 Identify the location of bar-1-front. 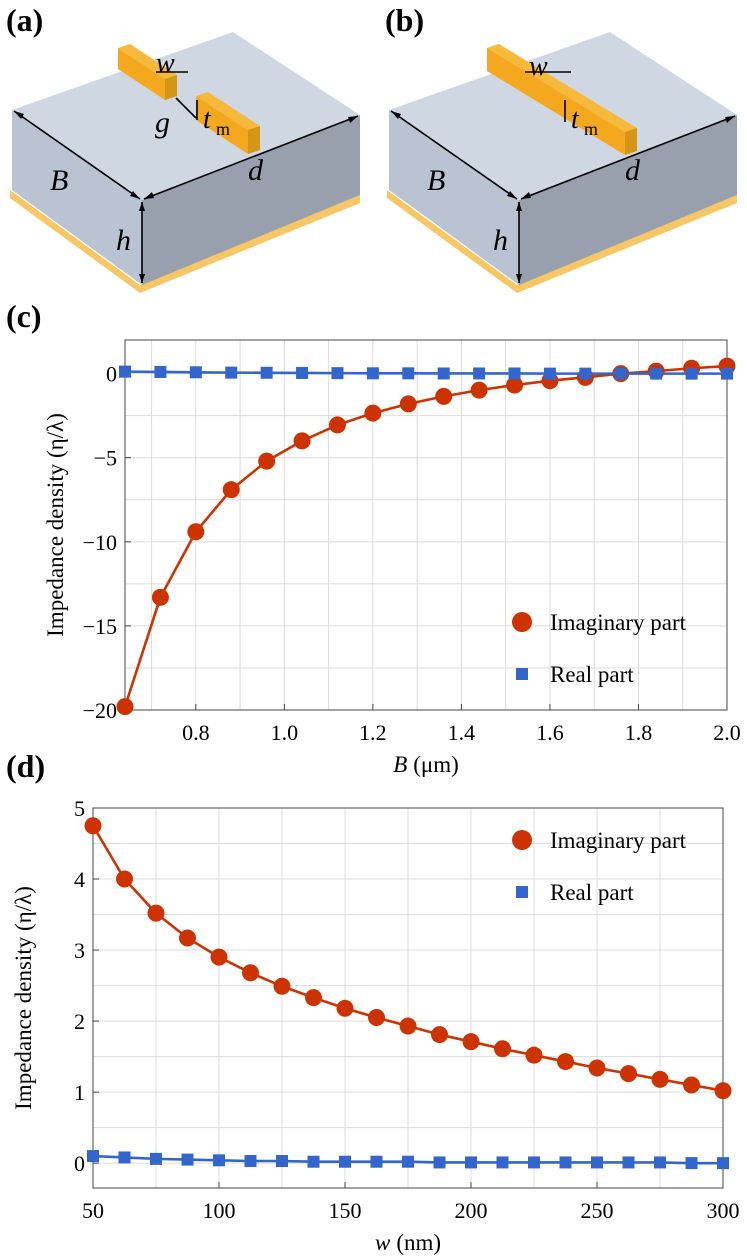
(141, 74).